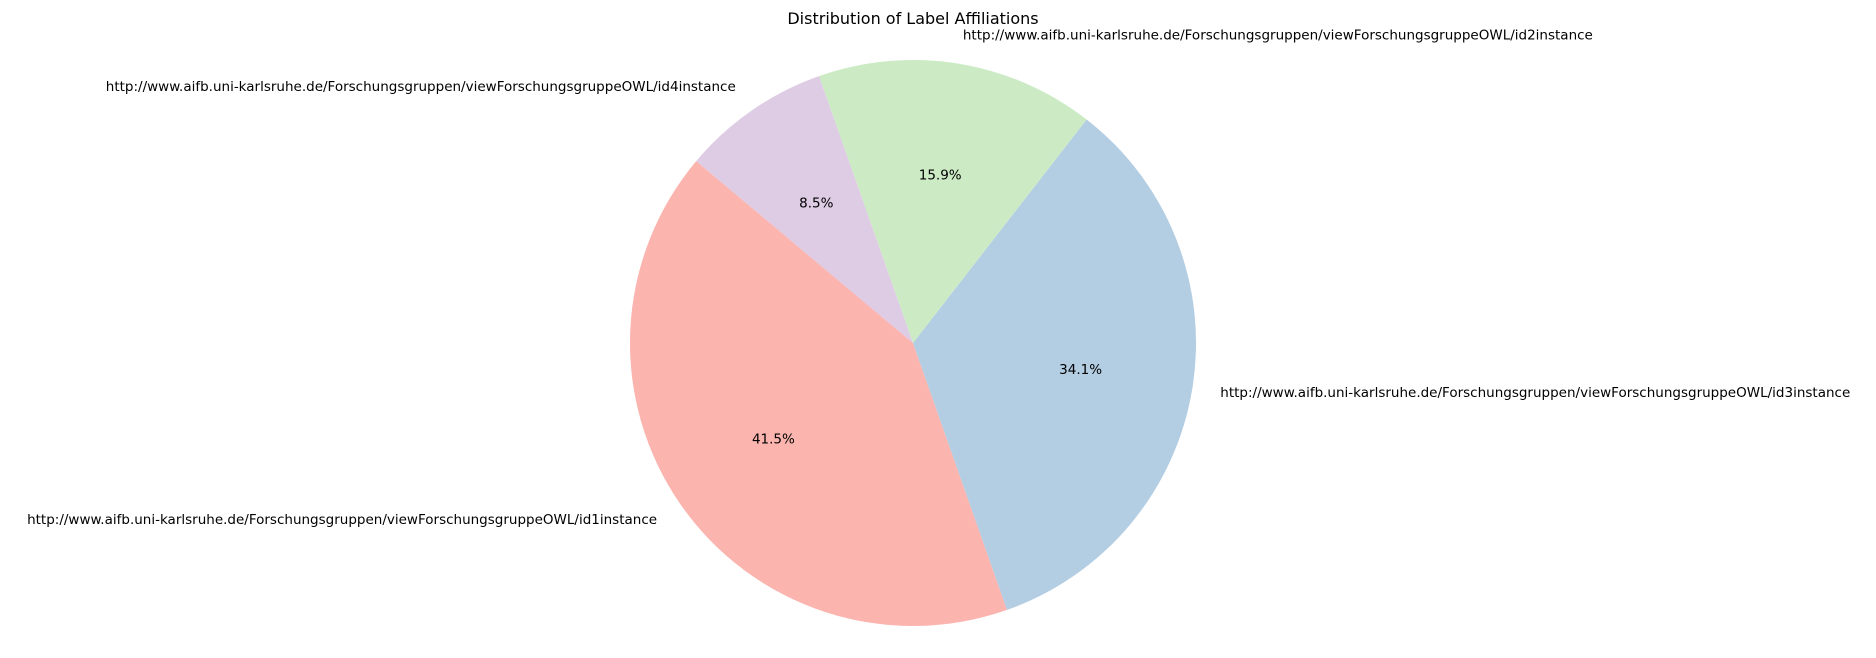  What do you see at coordinates (912, 18) in the screenshot?
I see `chart-title: Distribution of Label Affiliations` at bounding box center [912, 18].